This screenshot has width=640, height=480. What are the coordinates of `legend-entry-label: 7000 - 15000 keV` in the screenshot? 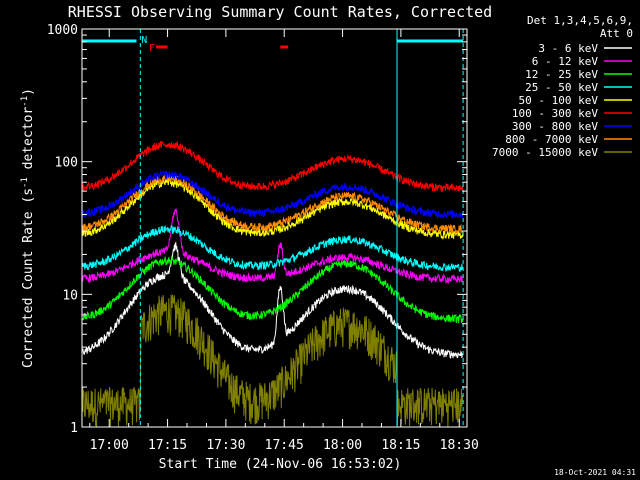 It's located at (545, 152).